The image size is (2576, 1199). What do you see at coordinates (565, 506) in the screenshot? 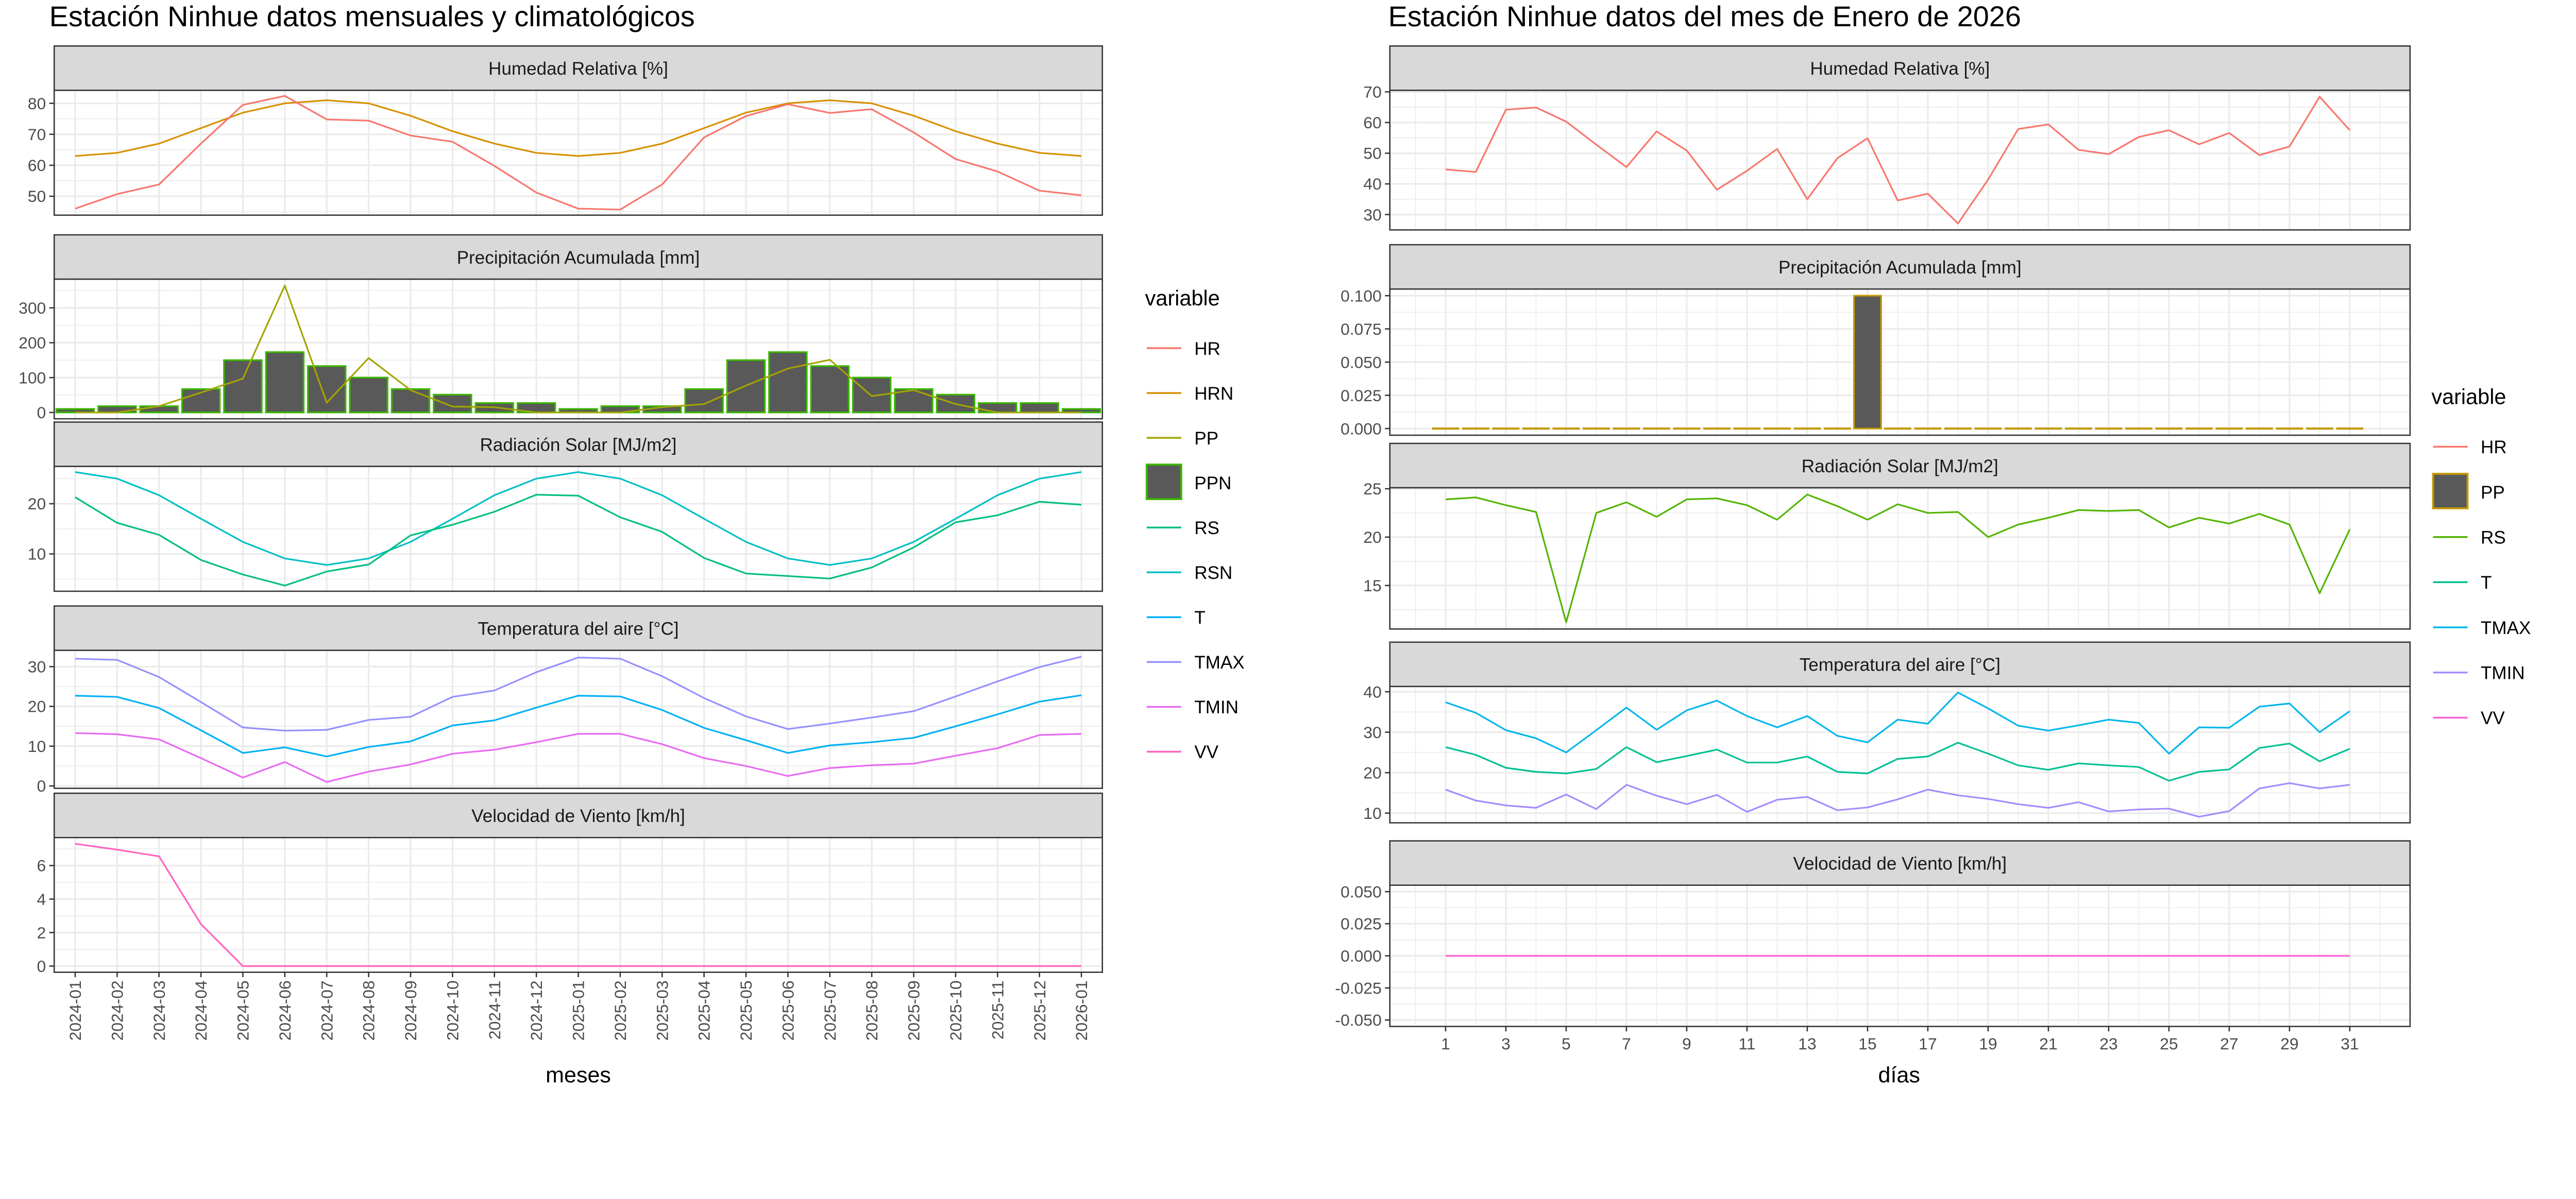
I see `facet-panel: Radiación Solar [MJ/m2] 10 20` at bounding box center [565, 506].